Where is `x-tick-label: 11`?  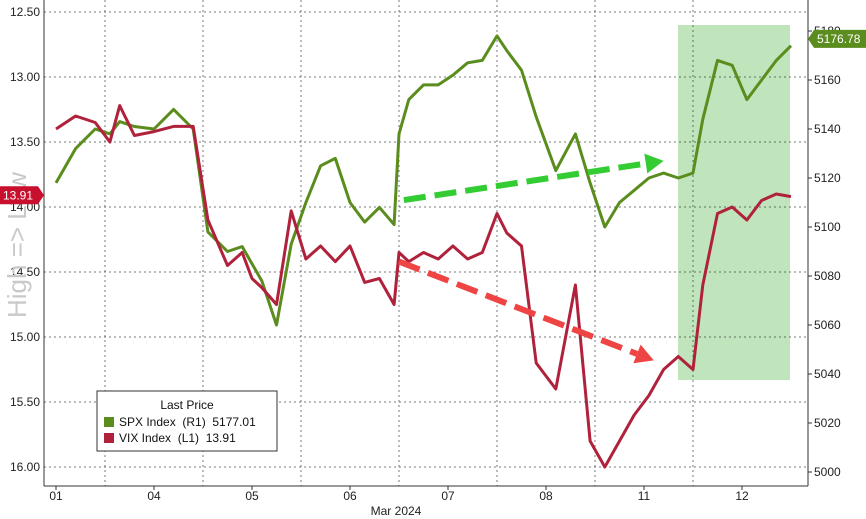 x-tick-label: 11 is located at coordinates (644, 496).